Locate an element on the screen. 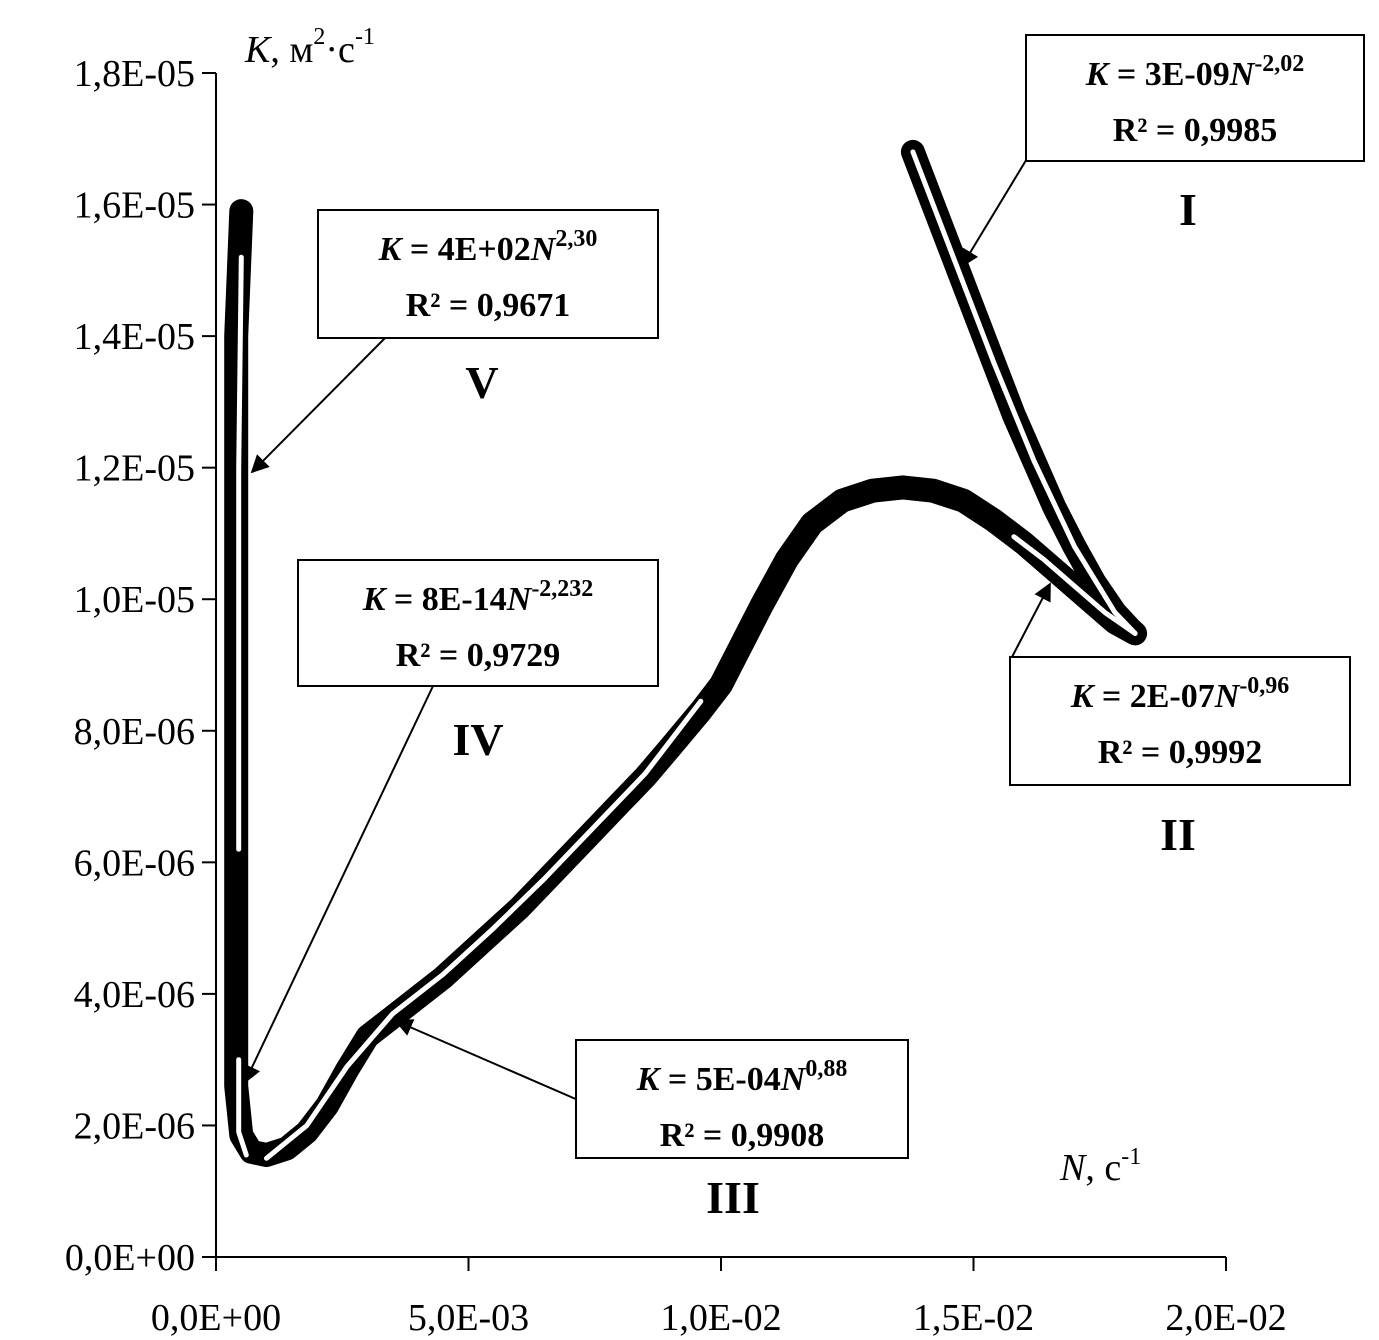 The image size is (1379, 1340). y-axis-var: K is located at coordinates (258, 50).